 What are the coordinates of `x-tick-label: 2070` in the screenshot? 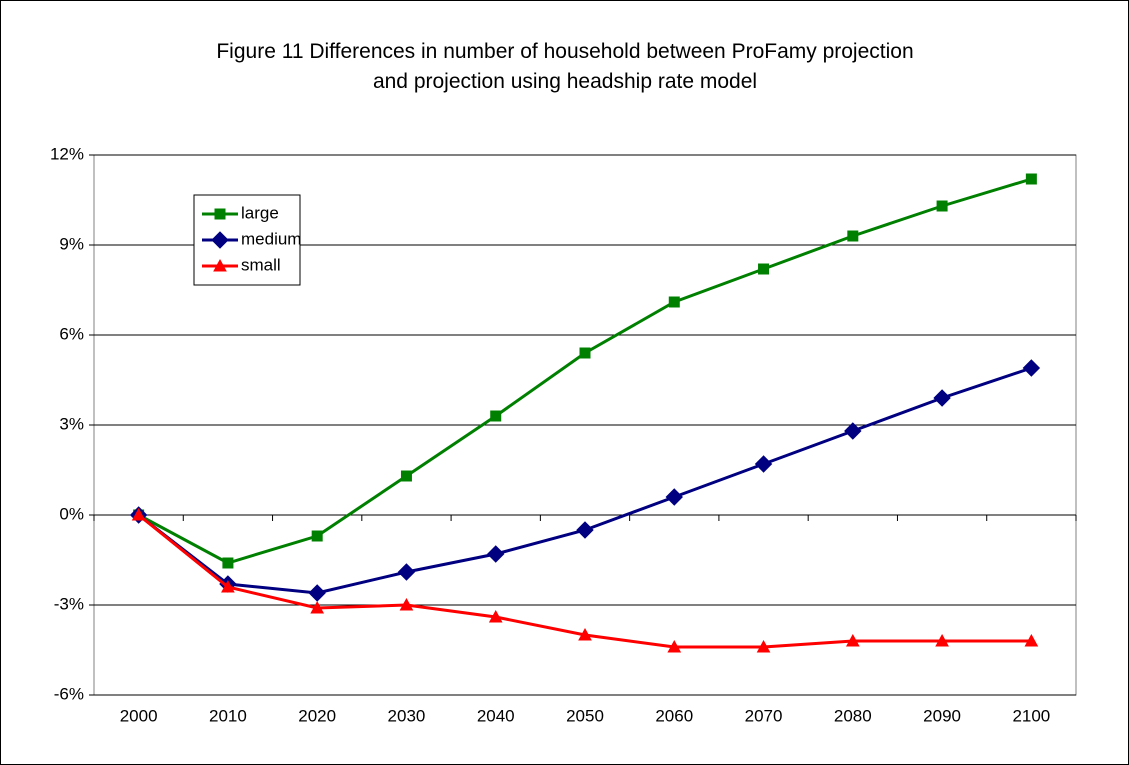 It's located at (764, 715).